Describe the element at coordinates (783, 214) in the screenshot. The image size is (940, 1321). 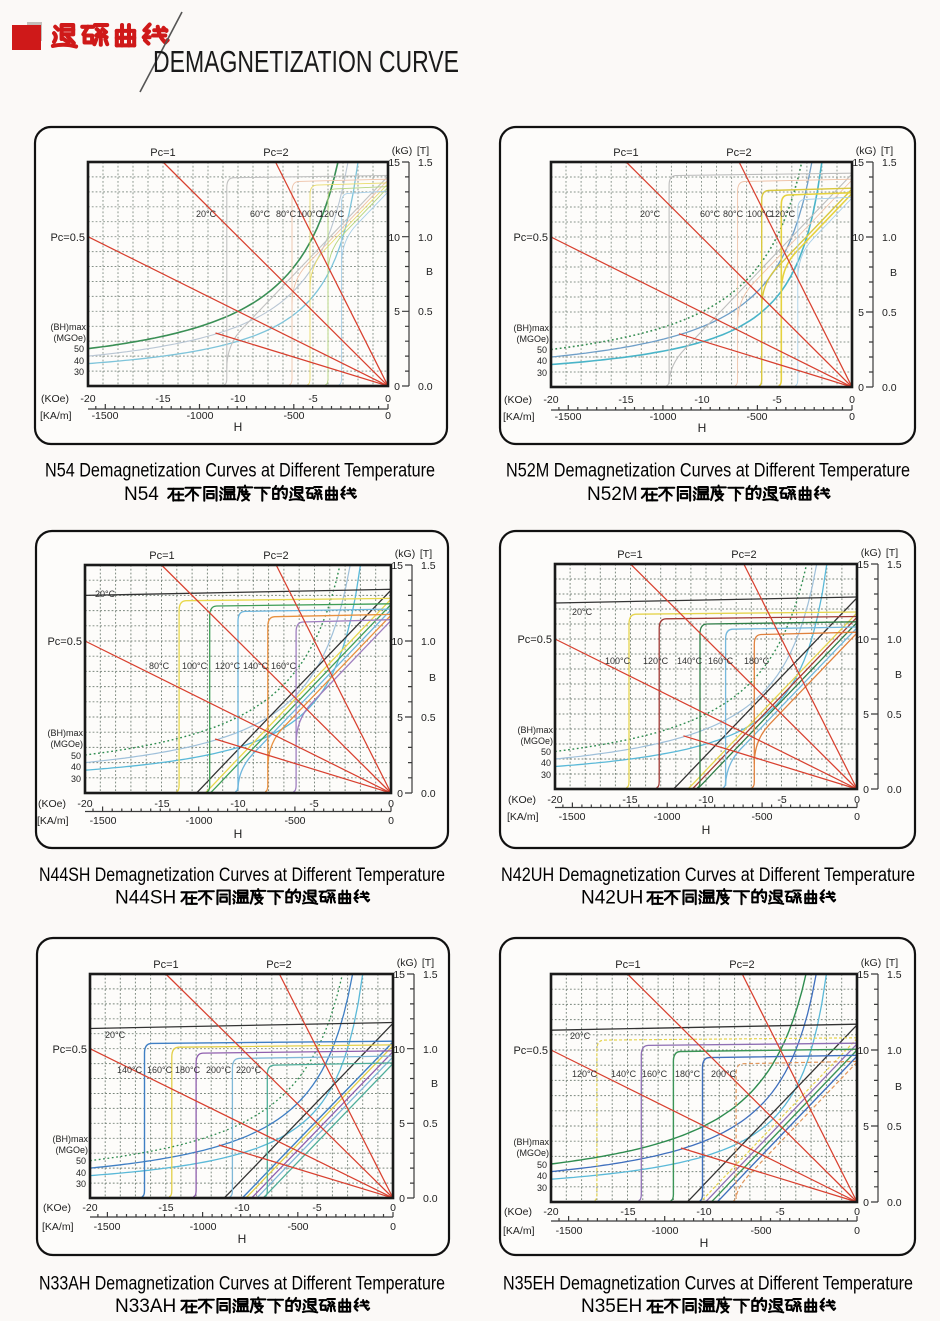
I see `svg-text: 120°C` at that location.